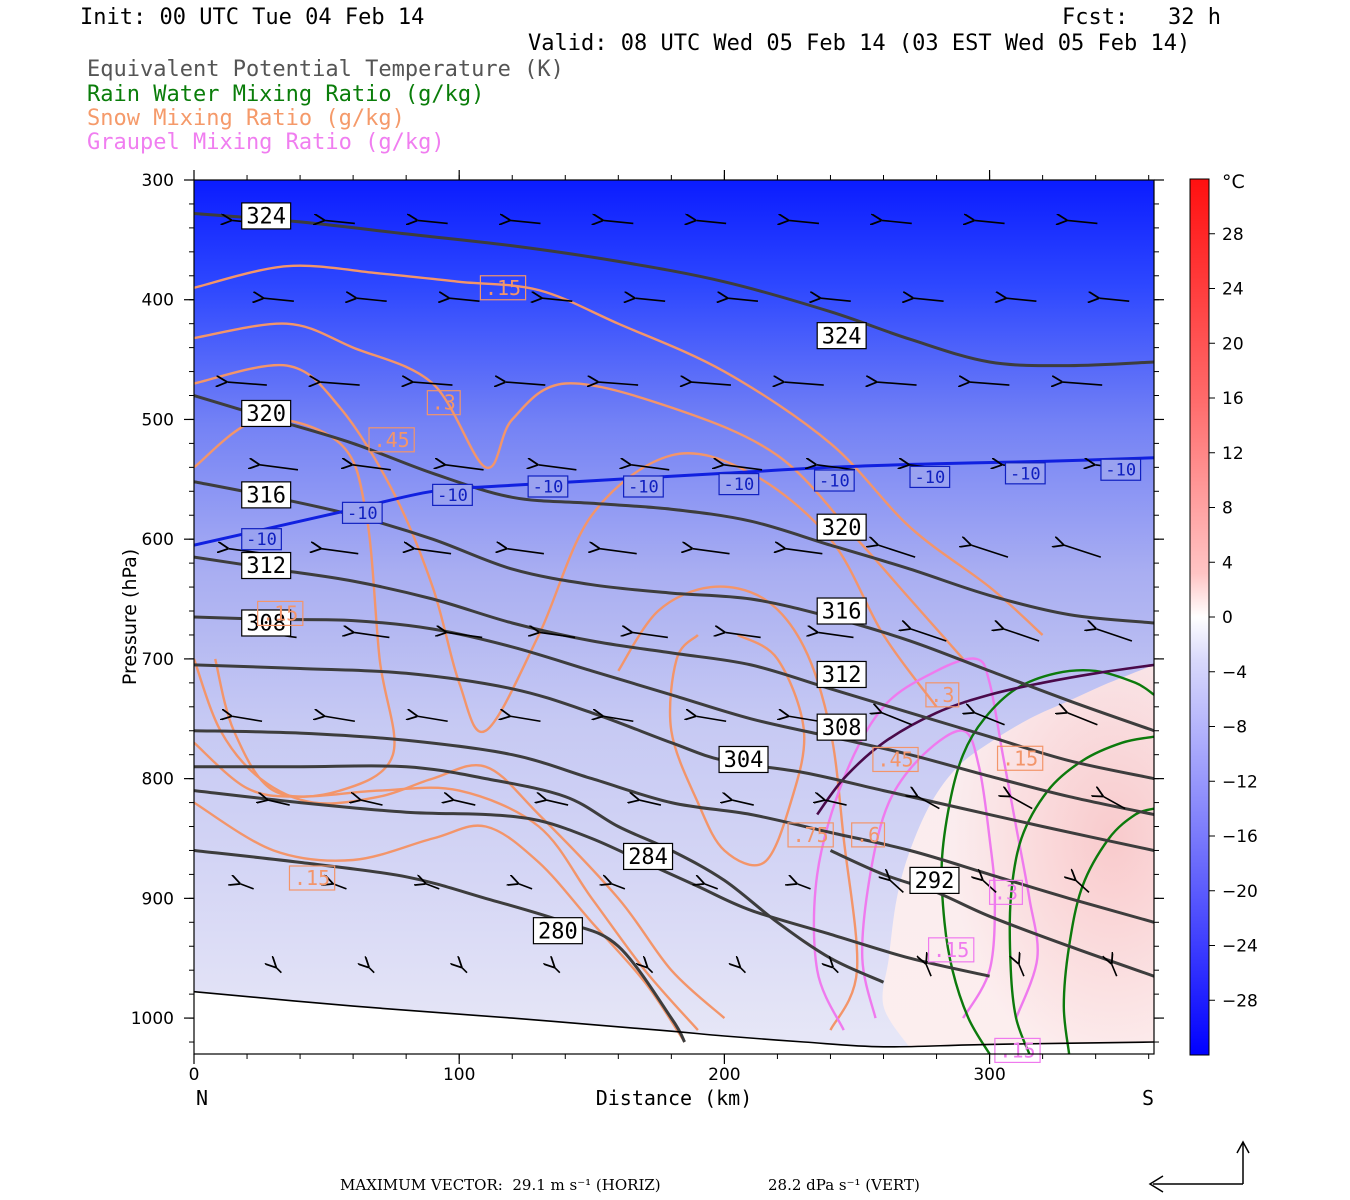  I want to click on colorbar-label: 12, so click(1233, 454).